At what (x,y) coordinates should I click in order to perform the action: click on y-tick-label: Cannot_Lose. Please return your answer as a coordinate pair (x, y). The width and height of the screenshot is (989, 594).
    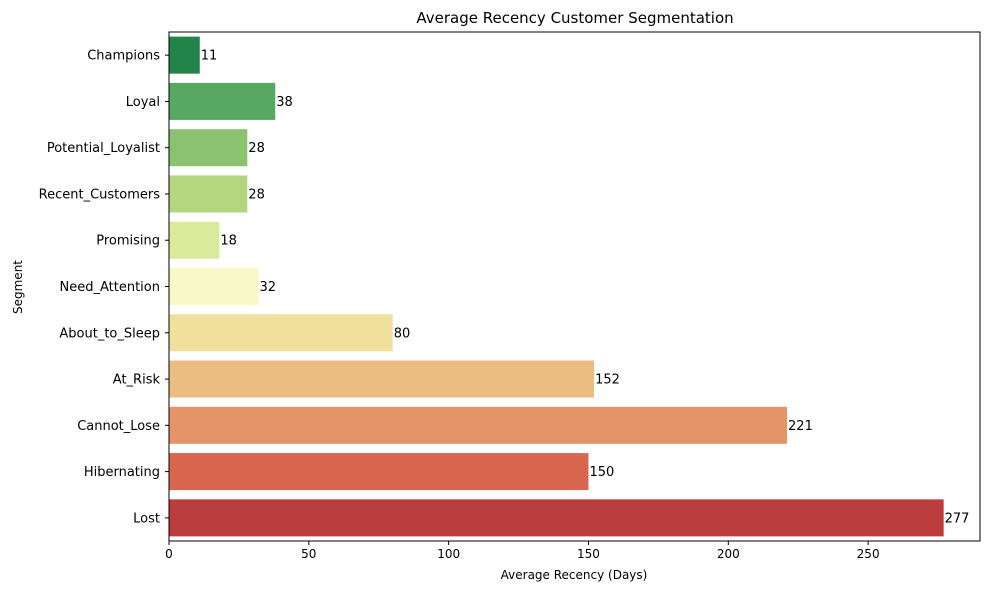
    Looking at the image, I should click on (118, 426).